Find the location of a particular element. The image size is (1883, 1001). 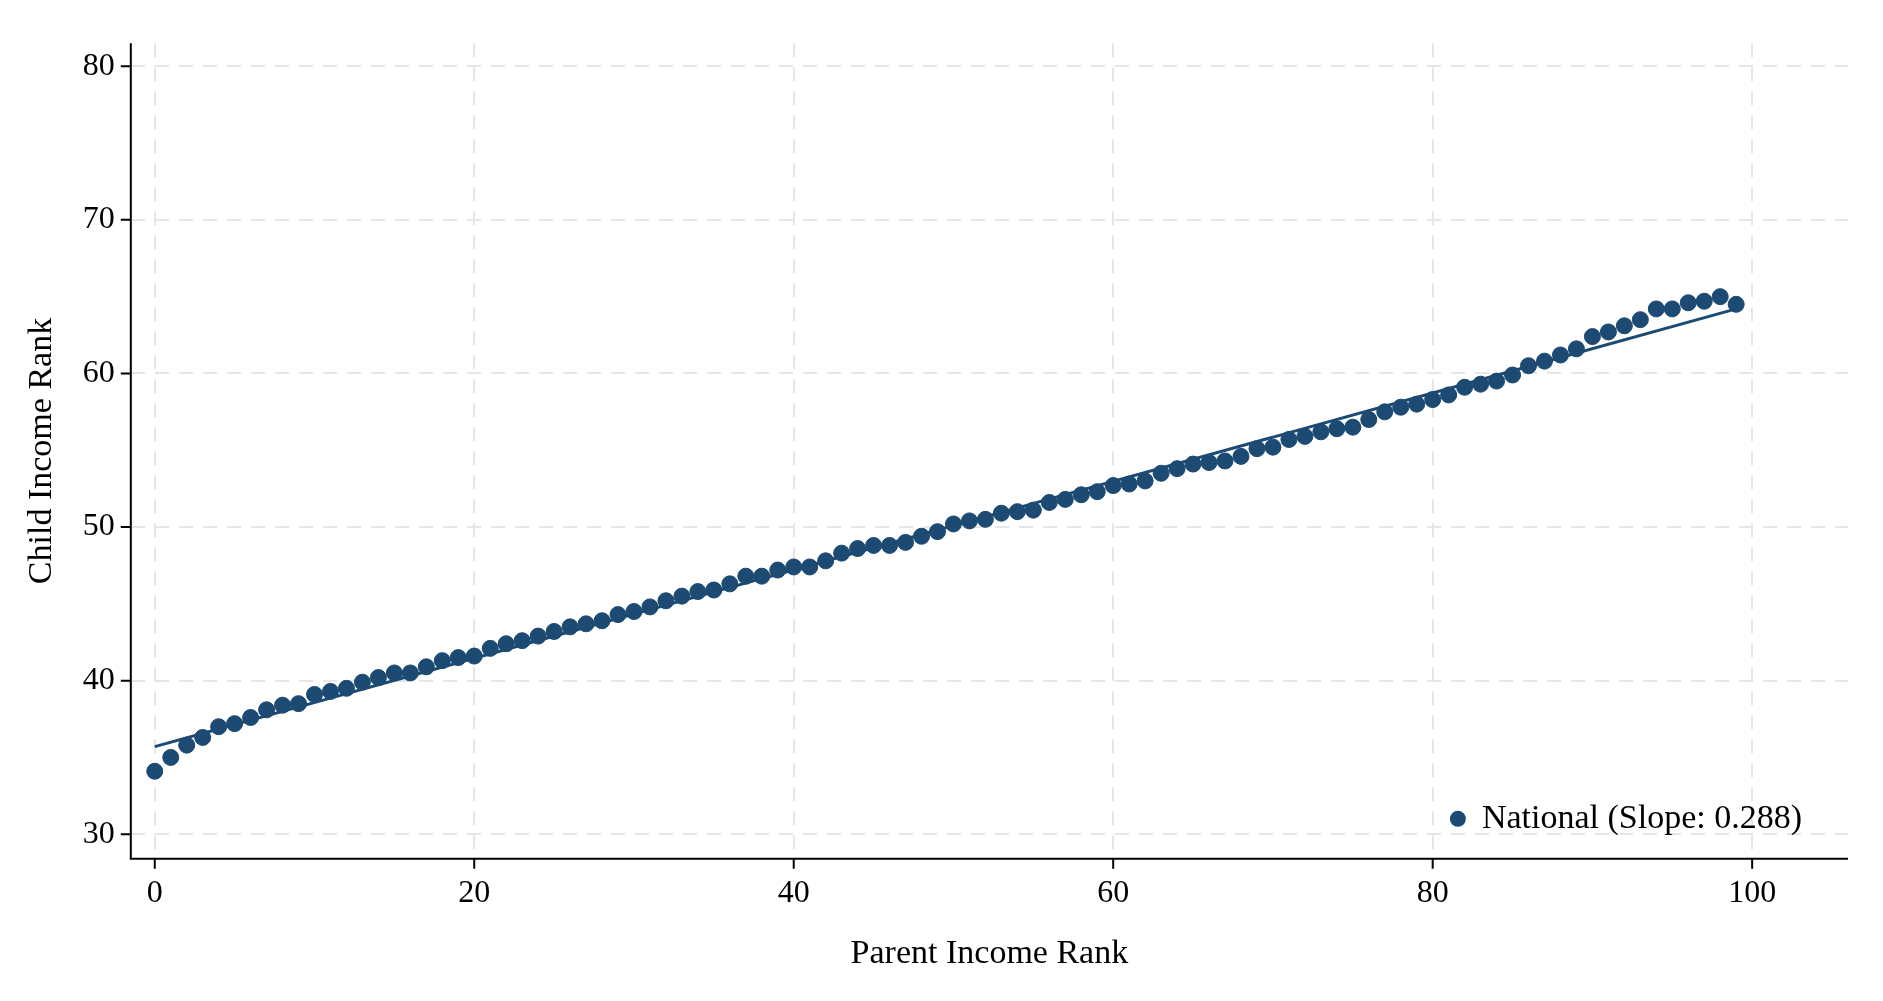

y-tick-label: 70 is located at coordinates (98, 217).